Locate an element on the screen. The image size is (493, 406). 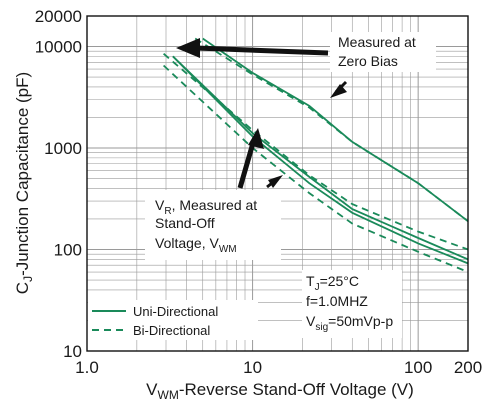
y-tick-label-3: 10000 is located at coordinates (58, 47).